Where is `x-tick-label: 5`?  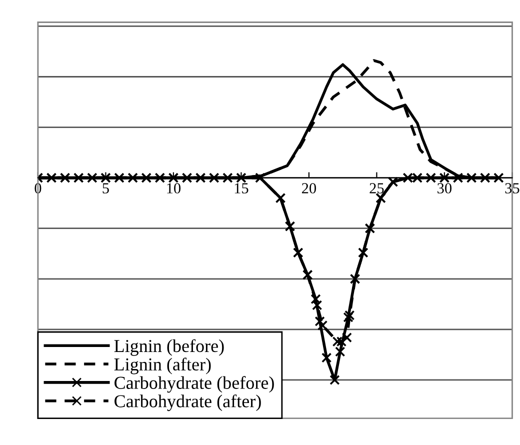 x-tick-label: 5 is located at coordinates (105, 188).